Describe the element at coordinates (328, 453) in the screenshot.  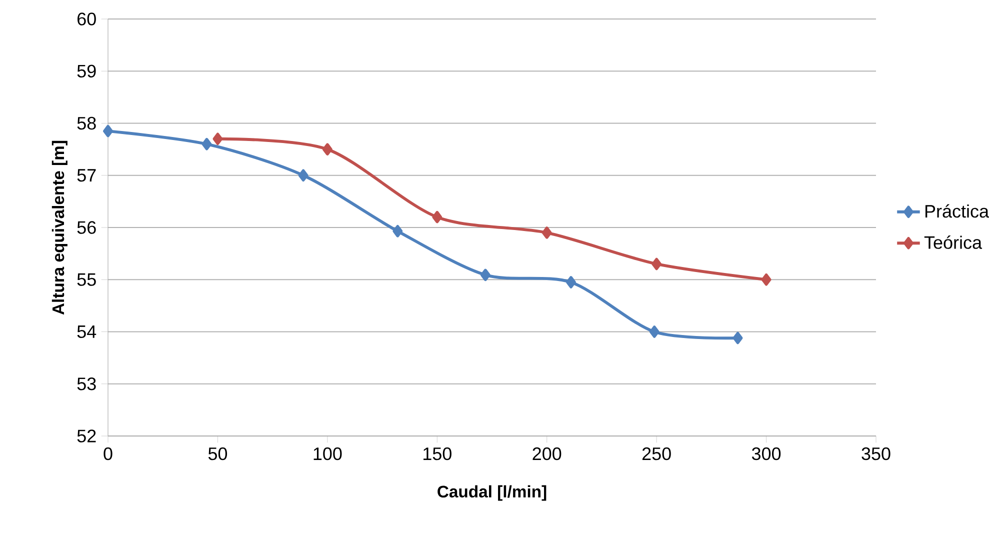
I see `x-tick-label: 100` at that location.